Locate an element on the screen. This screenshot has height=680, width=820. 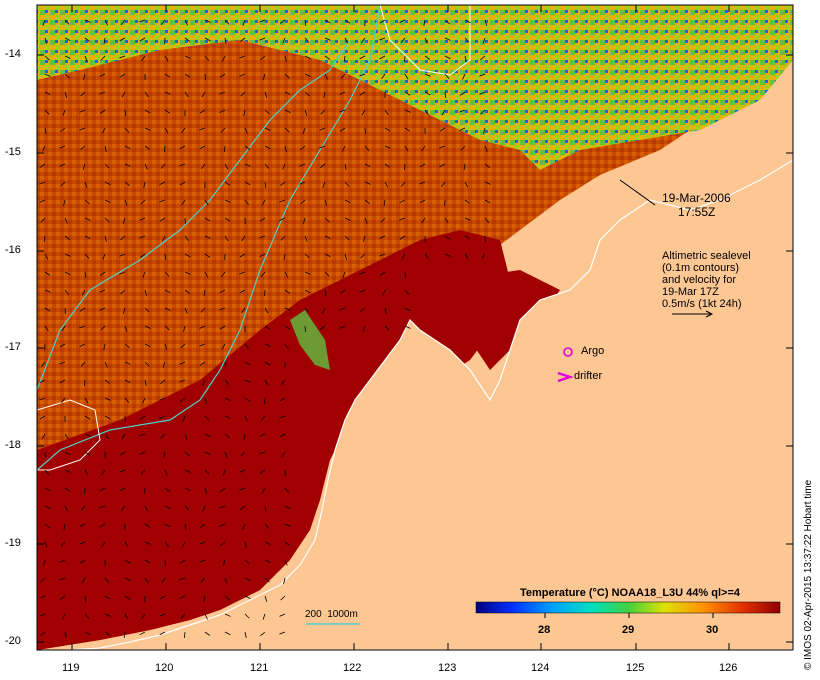
time-label: 17:55Z is located at coordinates (697, 212).